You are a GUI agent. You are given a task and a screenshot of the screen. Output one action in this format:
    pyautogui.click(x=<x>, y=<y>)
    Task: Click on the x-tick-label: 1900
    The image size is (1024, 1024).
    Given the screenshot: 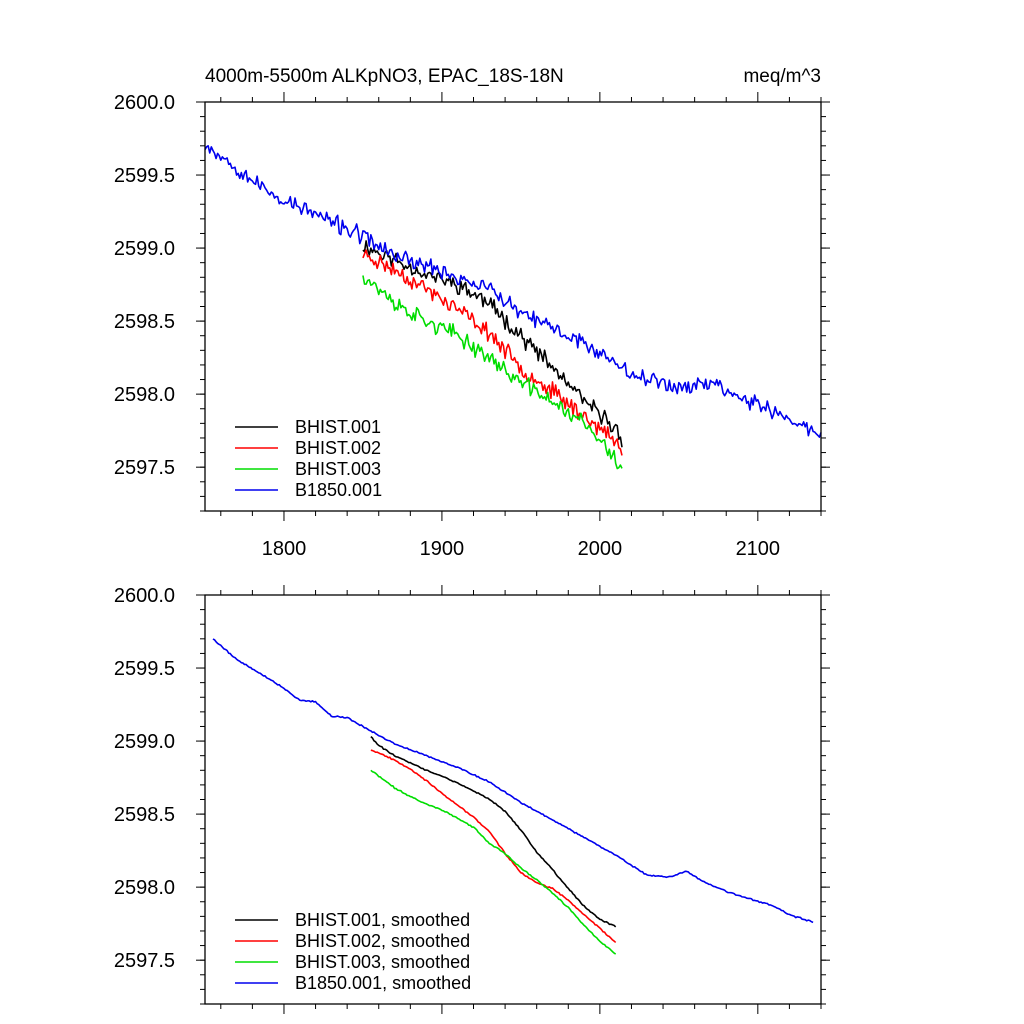 What is the action you would take?
    pyautogui.click(x=442, y=549)
    